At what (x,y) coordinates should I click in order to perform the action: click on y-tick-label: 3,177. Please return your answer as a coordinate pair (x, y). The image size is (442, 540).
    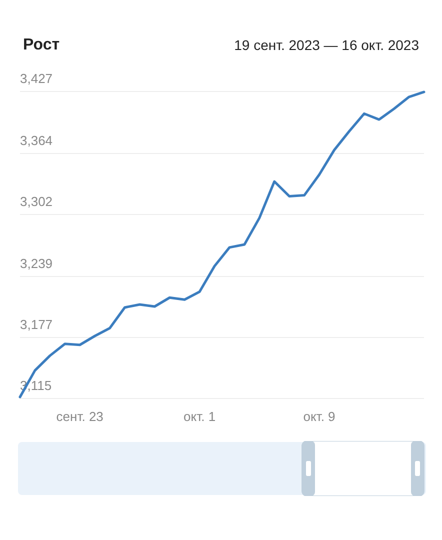
    Looking at the image, I should click on (36, 324).